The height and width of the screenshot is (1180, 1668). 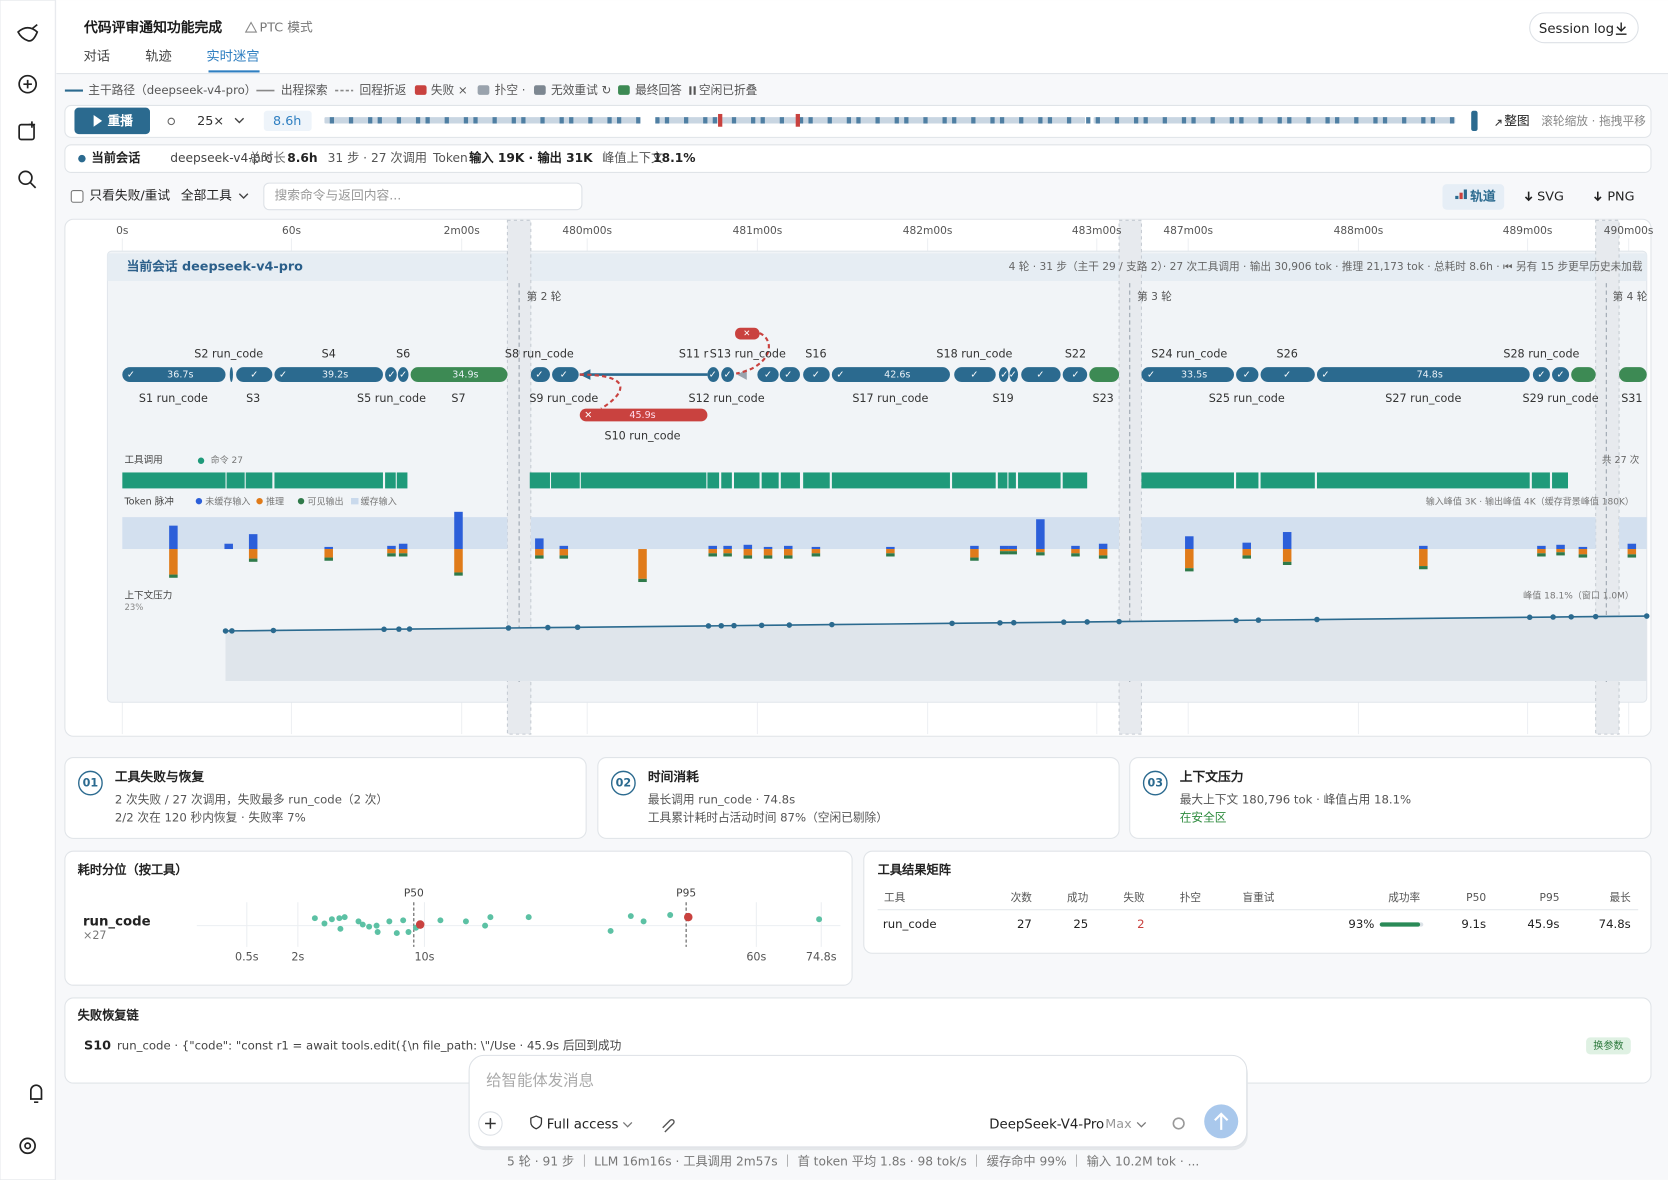 I want to click on button-label: 整图, so click(x=1517, y=121).